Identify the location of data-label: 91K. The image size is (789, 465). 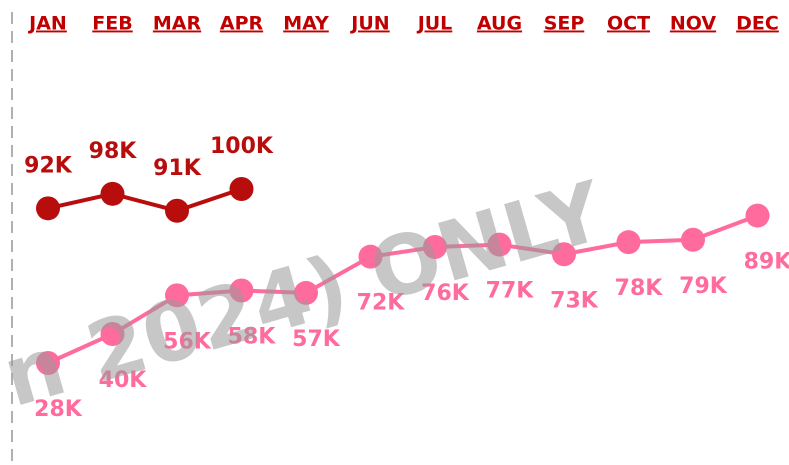
(177, 168).